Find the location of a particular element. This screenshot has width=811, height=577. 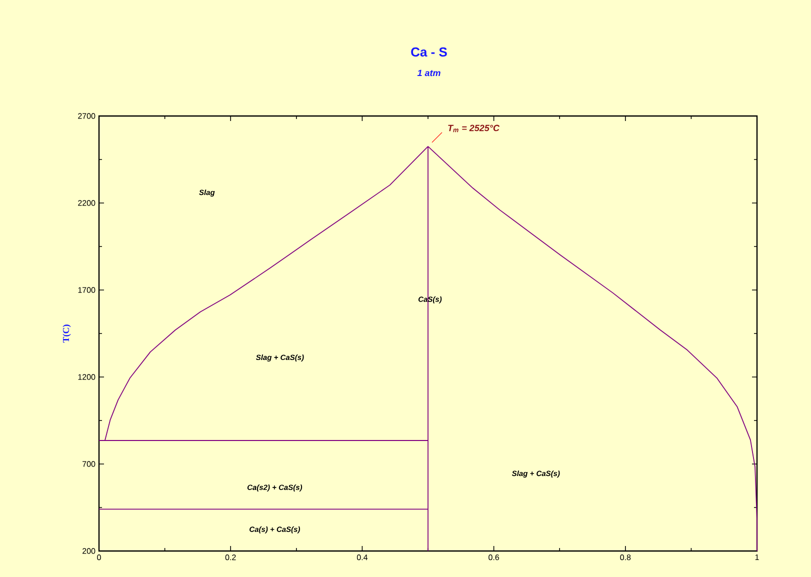

y-tick-label: 200 is located at coordinates (89, 551).